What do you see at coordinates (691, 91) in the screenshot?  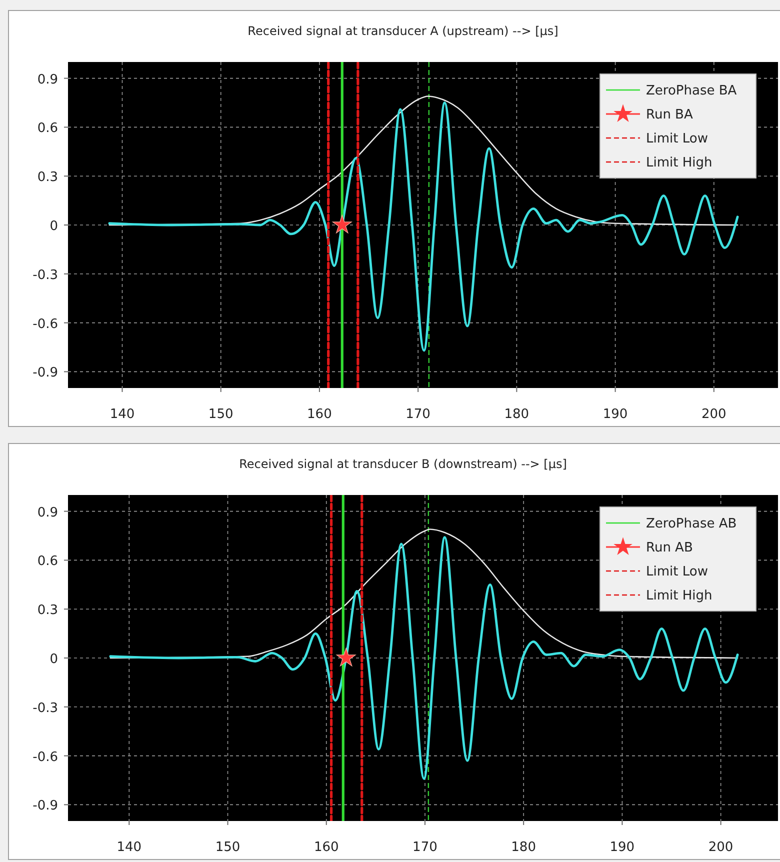 I see `legend-label: ZeroPhase BA` at bounding box center [691, 91].